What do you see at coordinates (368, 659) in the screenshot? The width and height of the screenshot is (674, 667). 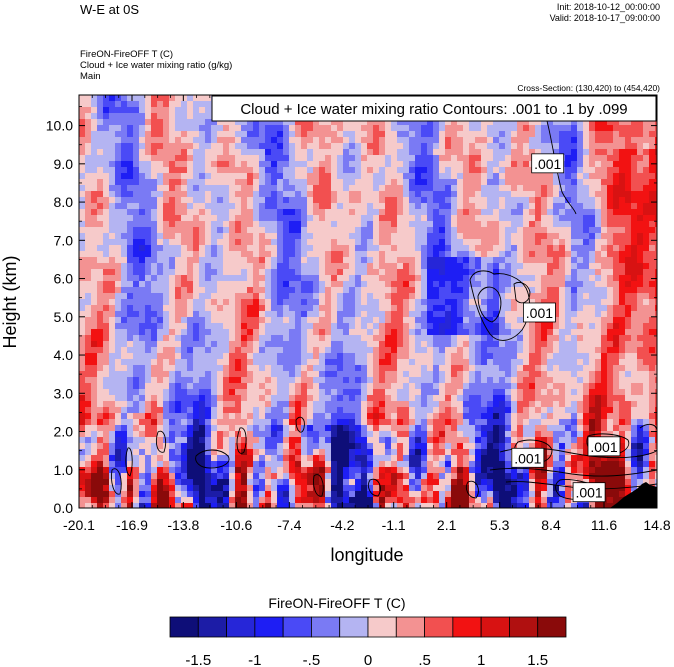 I see `colorbar-tick-label: 0` at bounding box center [368, 659].